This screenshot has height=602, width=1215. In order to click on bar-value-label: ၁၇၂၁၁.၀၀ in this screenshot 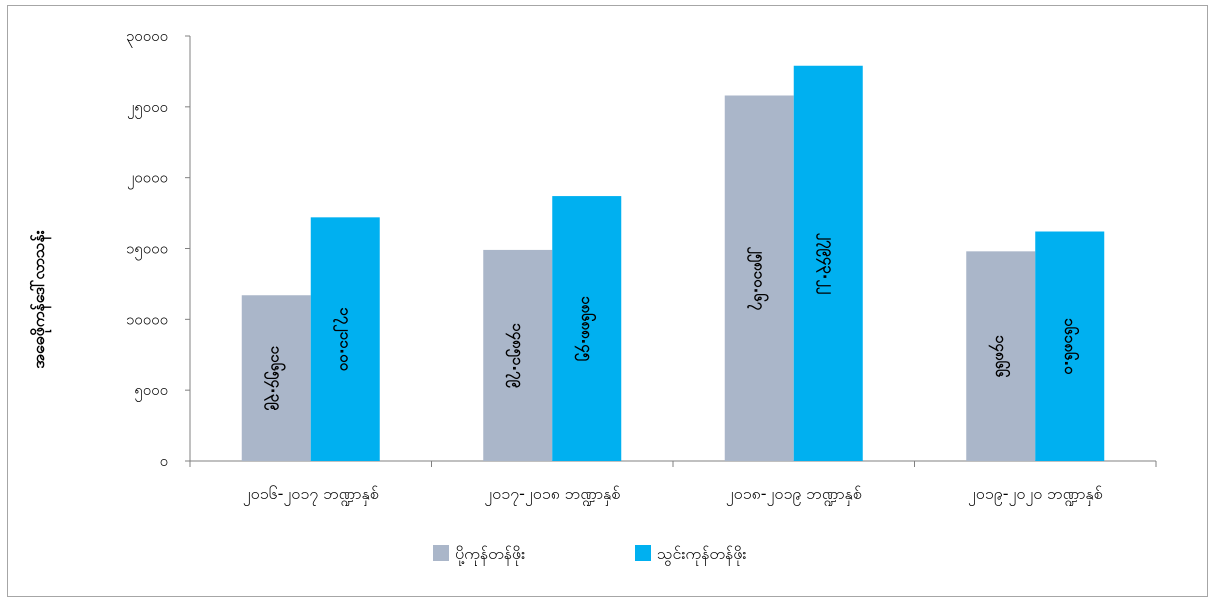, I will do `click(343, 339)`.